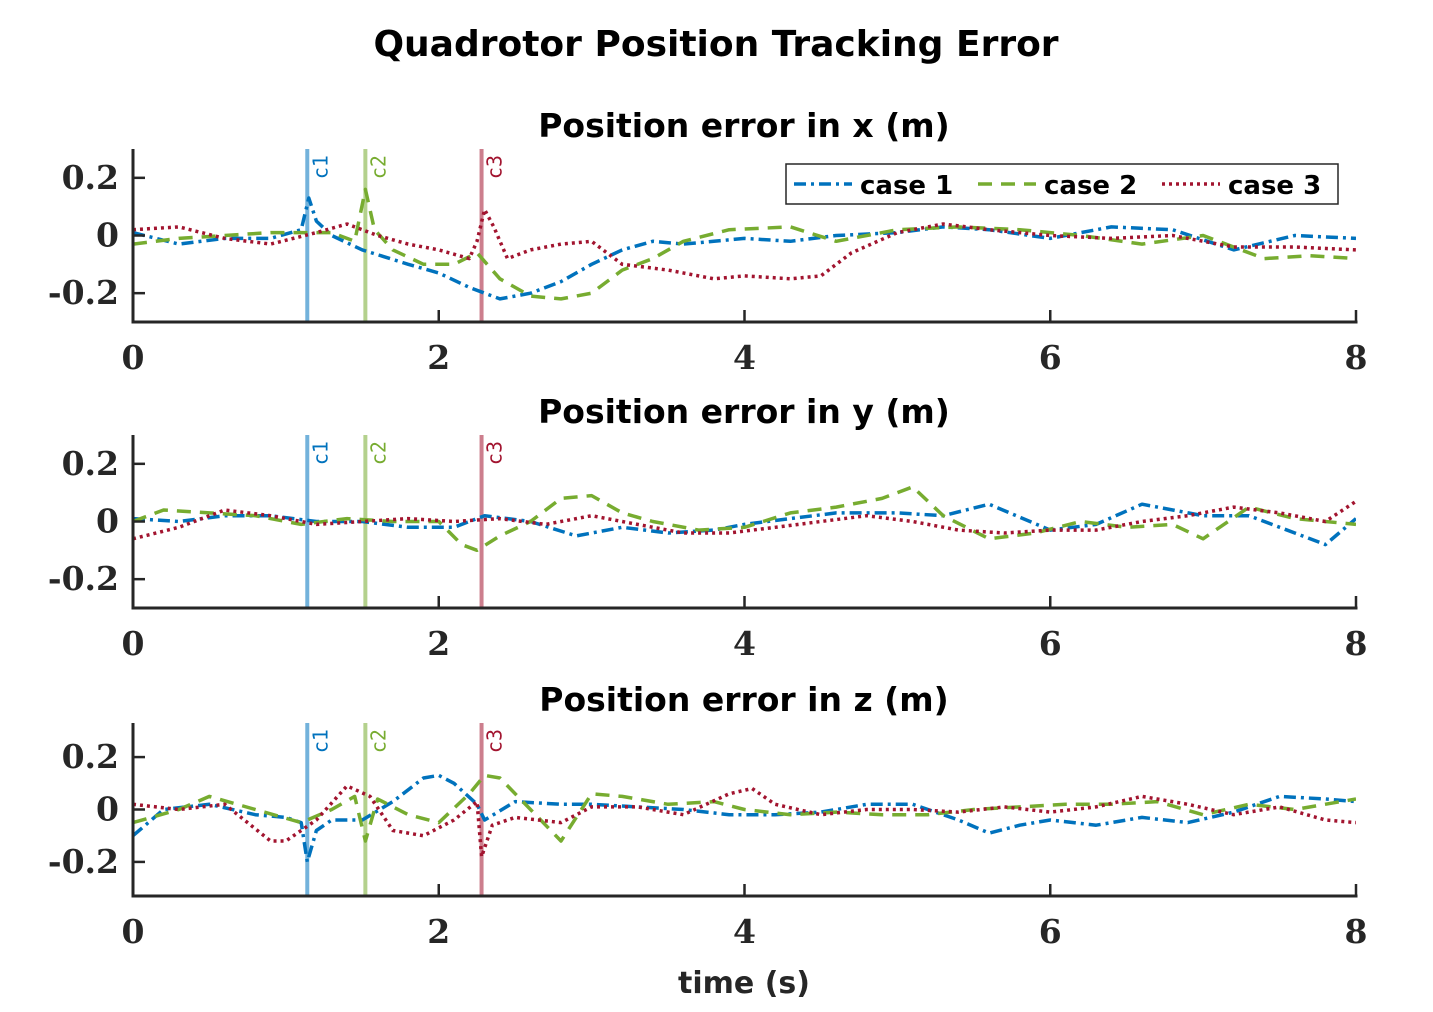  I want to click on legend-label-case2: case 2, so click(1090, 186).